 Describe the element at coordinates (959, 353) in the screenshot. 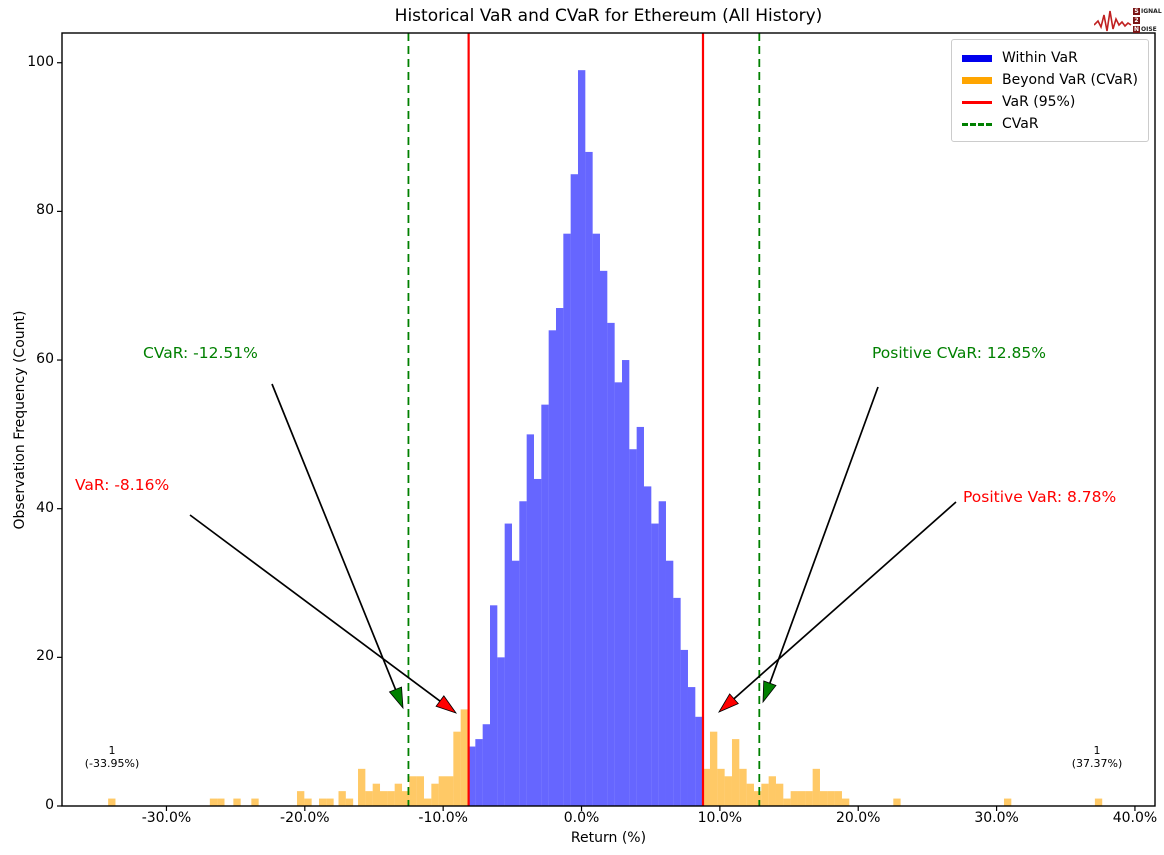

I see `callout-cvar-right: Positive CVaR: 12.85%` at that location.